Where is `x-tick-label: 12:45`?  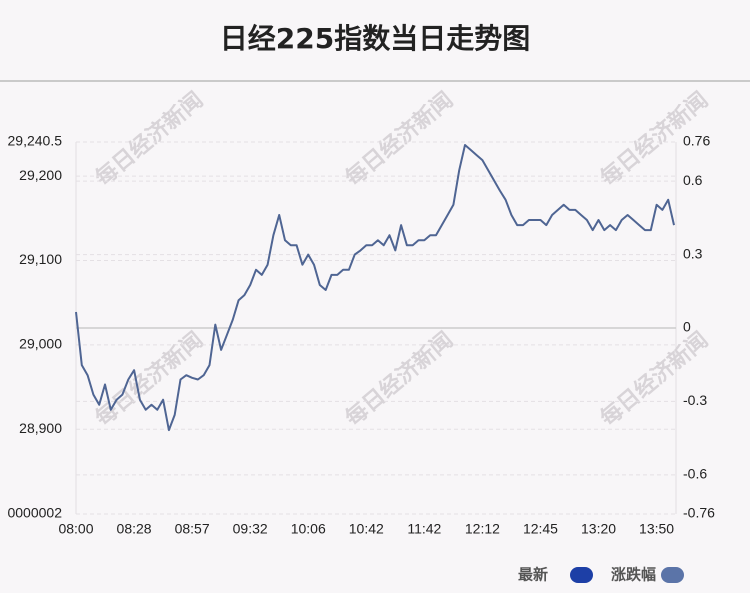 x-tick-label: 12:45 is located at coordinates (540, 529).